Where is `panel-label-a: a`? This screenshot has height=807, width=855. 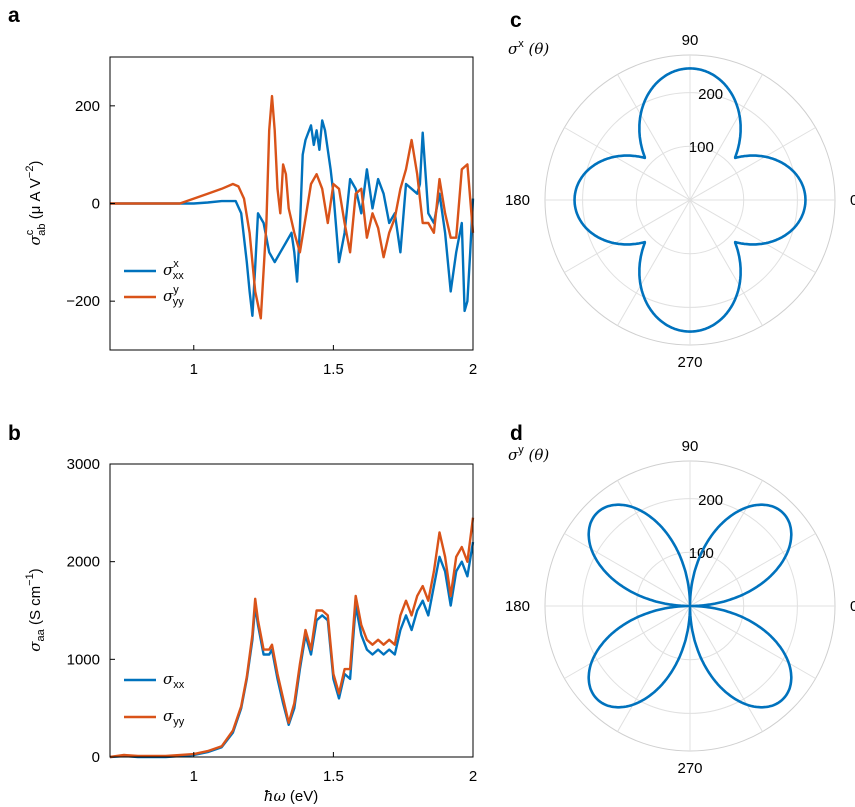
panel-label-a: a is located at coordinates (14, 15).